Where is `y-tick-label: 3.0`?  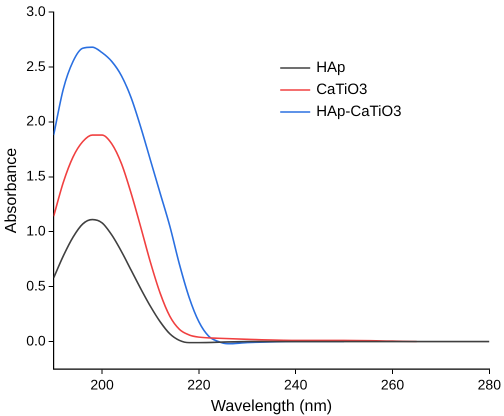
y-tick-label: 3.0 is located at coordinates (36, 10).